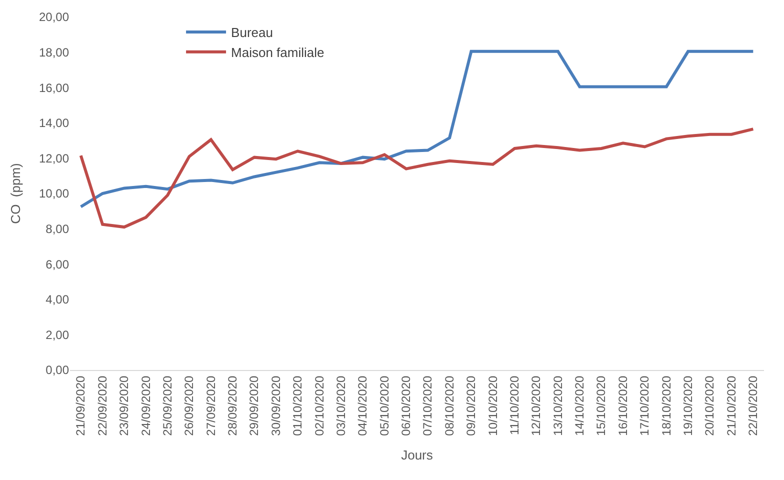 The width and height of the screenshot is (784, 480). Describe the element at coordinates (58, 264) in the screenshot. I see `y-tick-label: 6,00` at that location.